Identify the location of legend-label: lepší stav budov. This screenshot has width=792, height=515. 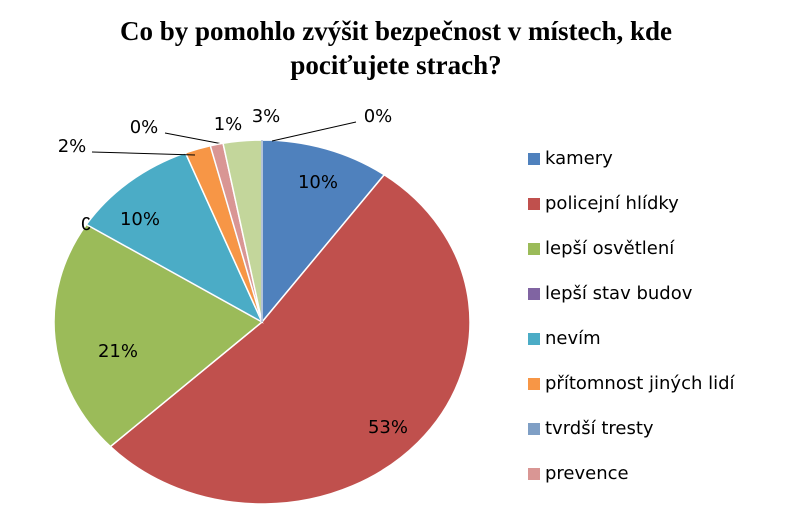
(619, 293).